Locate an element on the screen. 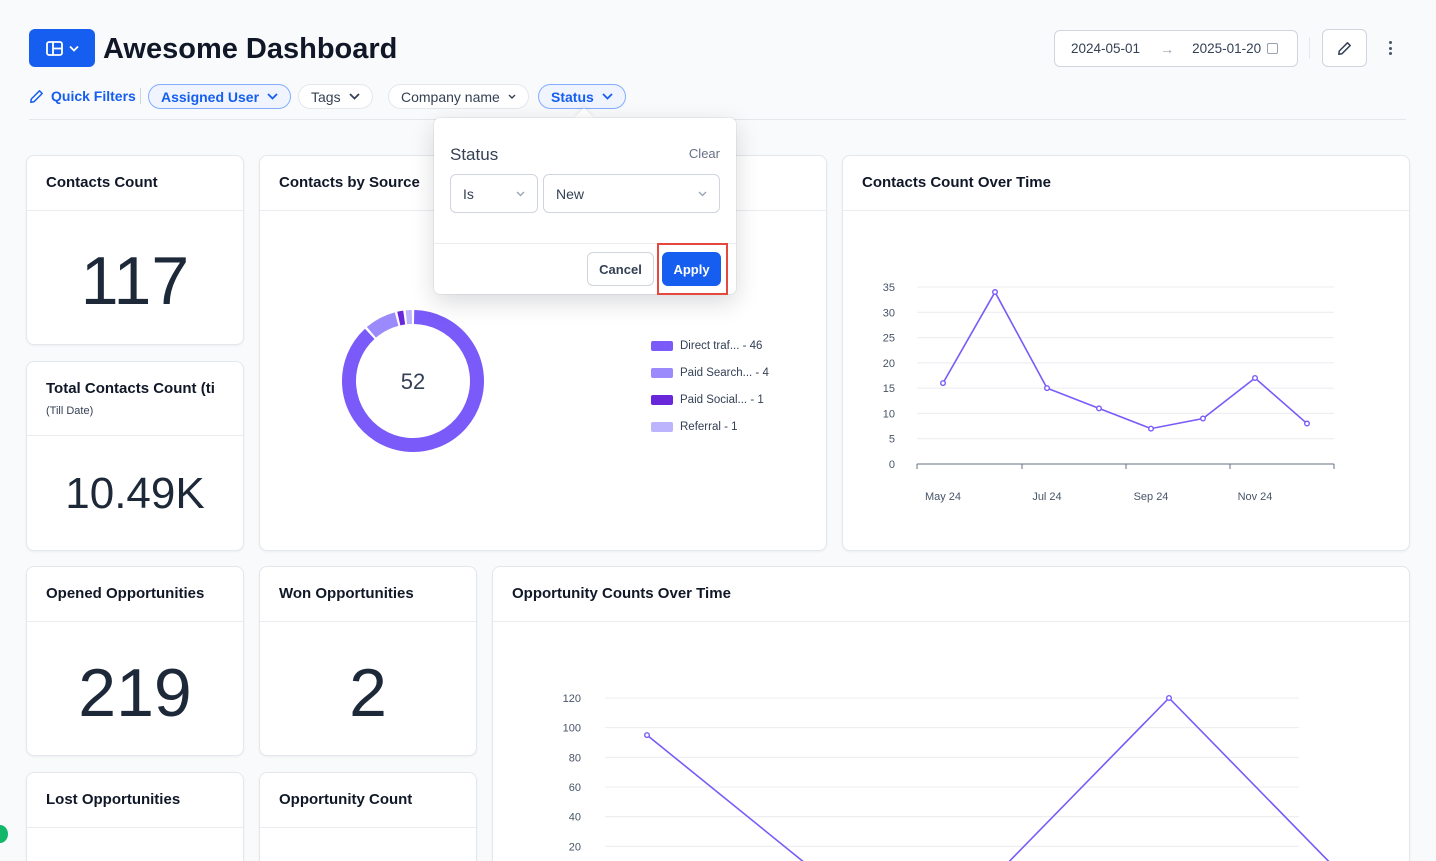  widget-subtitle: (Till Date) is located at coordinates (70, 411).